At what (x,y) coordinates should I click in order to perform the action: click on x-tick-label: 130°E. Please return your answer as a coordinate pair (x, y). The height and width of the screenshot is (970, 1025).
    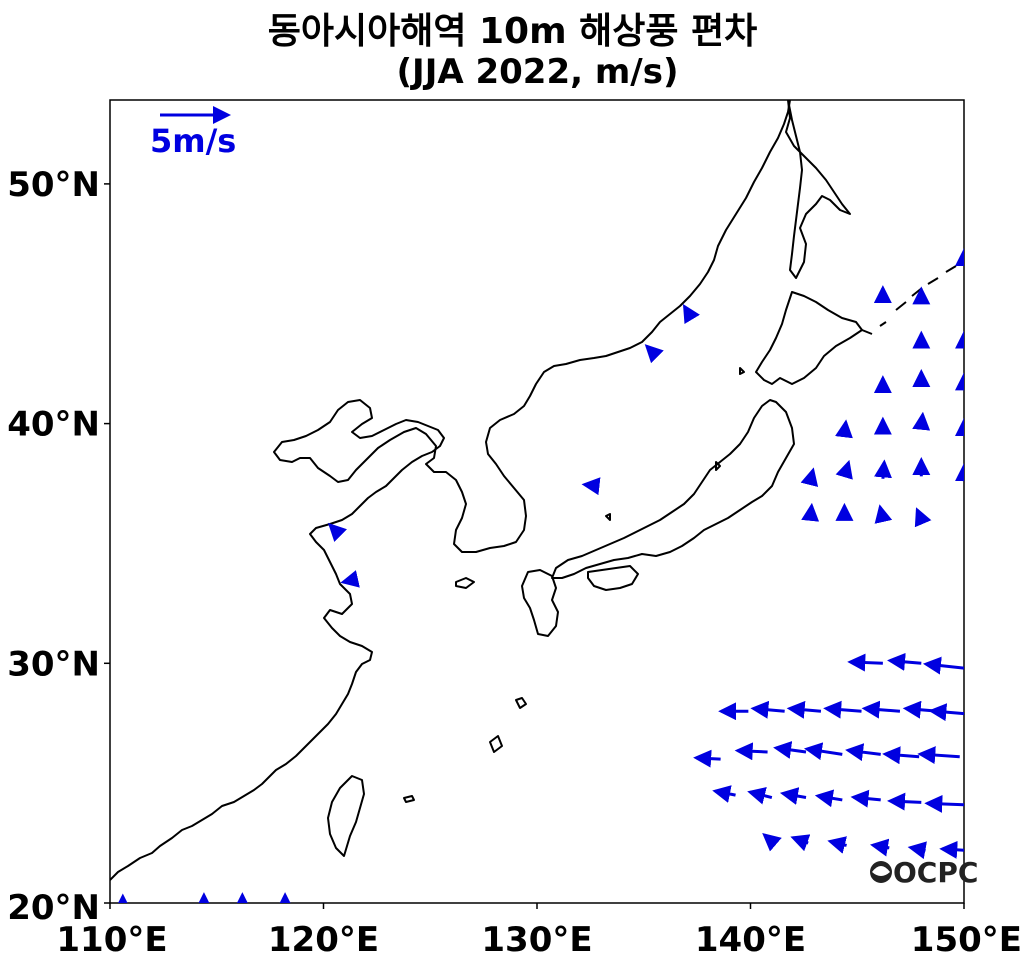
    Looking at the image, I should click on (536, 940).